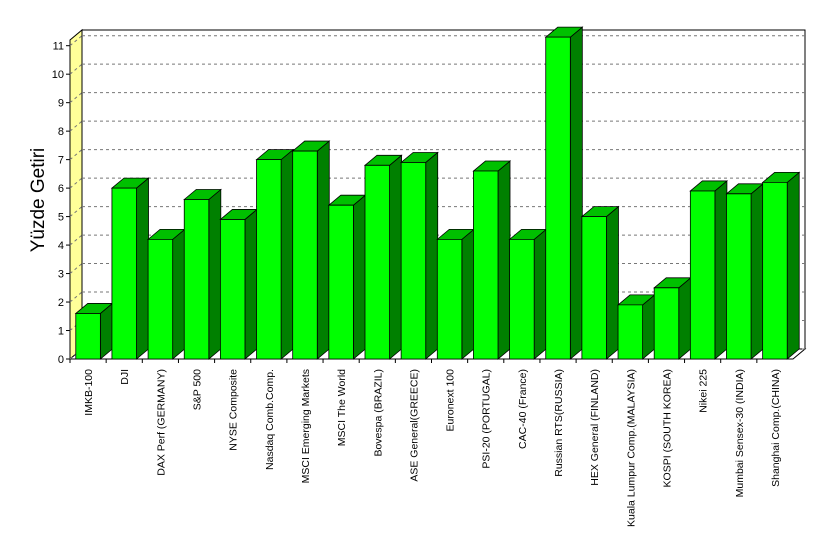  I want to click on y-tick-label: 5, so click(61, 218).